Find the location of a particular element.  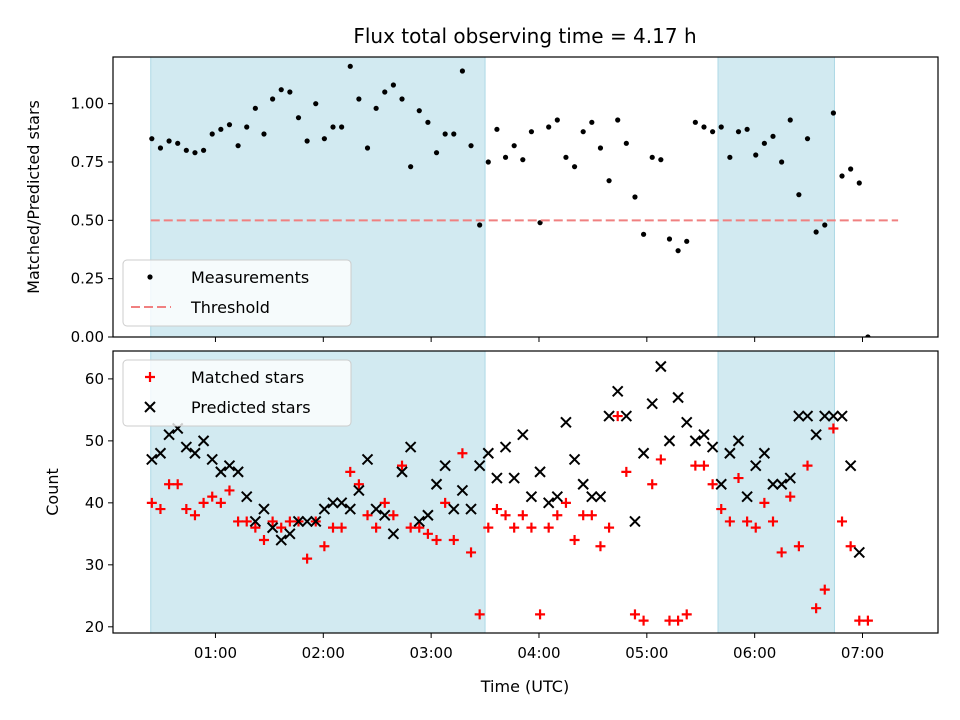

legend-dot-swatch is located at coordinates (150, 277).